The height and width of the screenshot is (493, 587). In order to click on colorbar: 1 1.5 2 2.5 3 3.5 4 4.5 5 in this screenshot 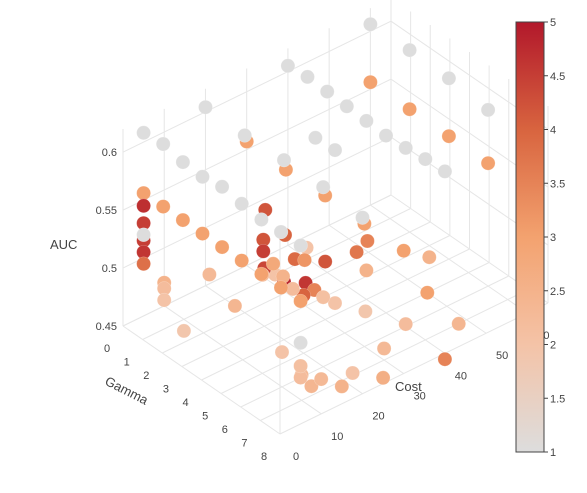, I will do `click(540, 238)`.